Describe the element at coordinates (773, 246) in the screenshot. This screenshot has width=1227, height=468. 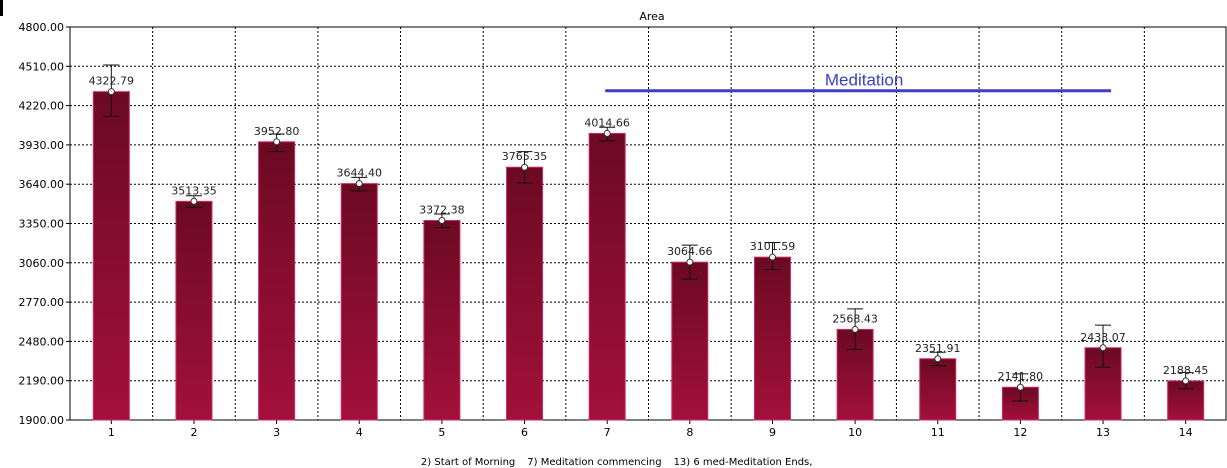
I see `value-label: 3101.59` at that location.